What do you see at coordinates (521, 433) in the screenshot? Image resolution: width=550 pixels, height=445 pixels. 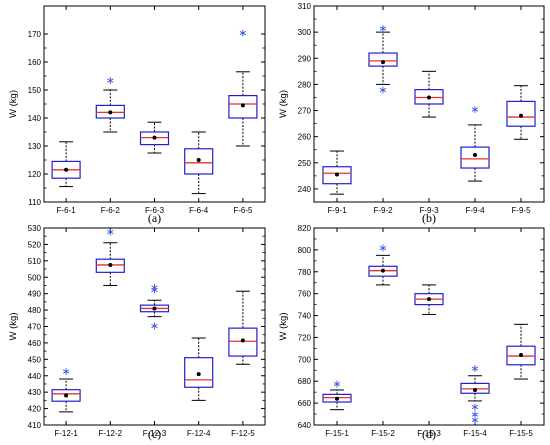 I see `x-tick-label: F-15-5` at bounding box center [521, 433].